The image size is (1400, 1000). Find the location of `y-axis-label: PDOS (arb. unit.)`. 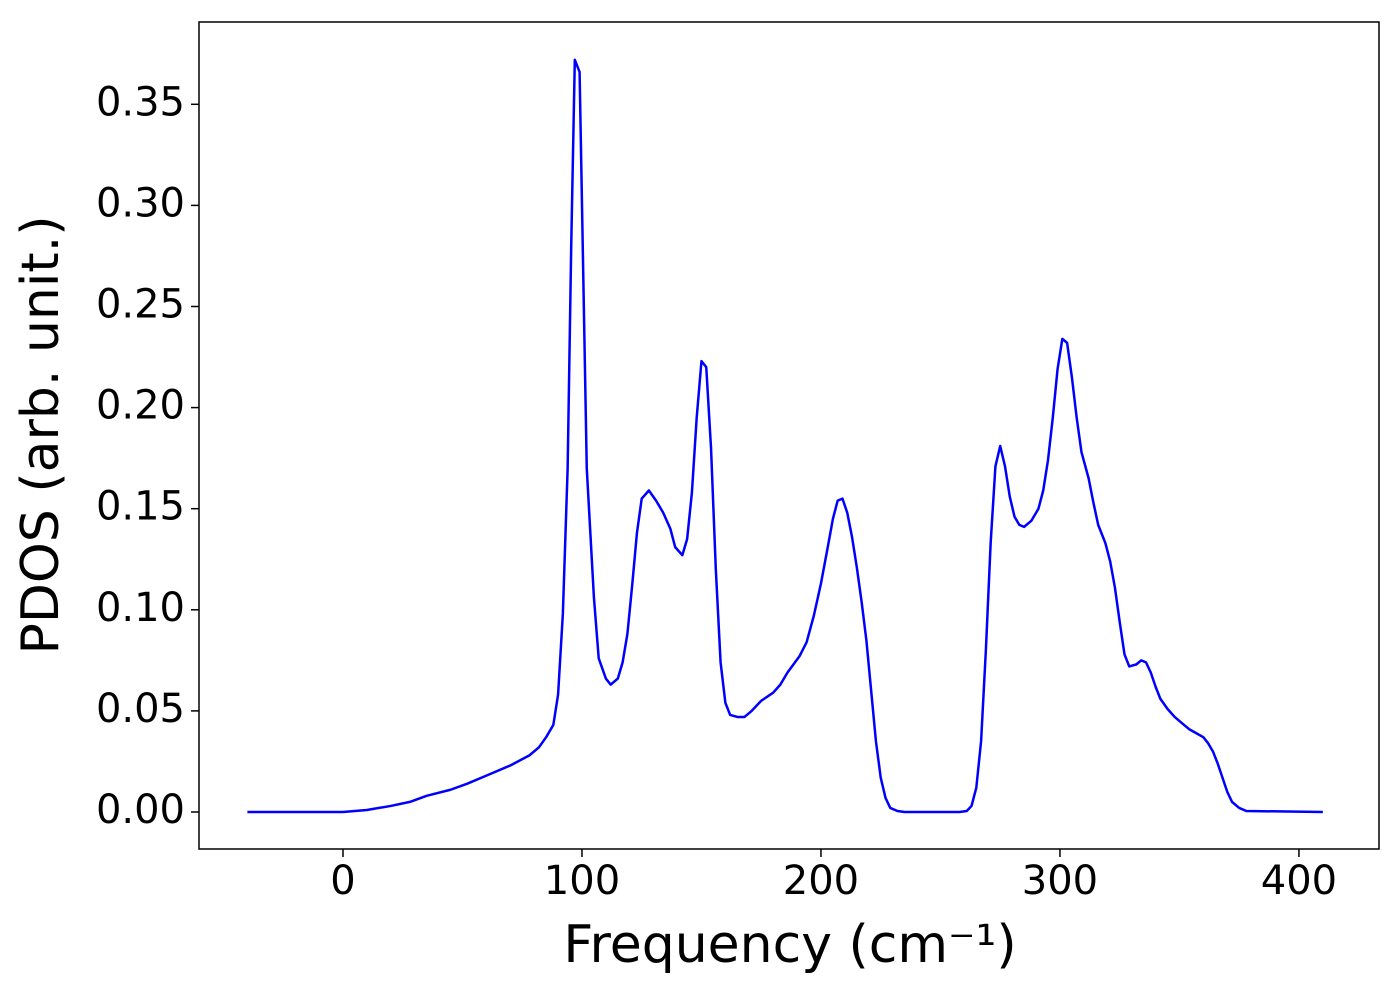

y-axis-label: PDOS (arb. unit.) is located at coordinates (41, 434).